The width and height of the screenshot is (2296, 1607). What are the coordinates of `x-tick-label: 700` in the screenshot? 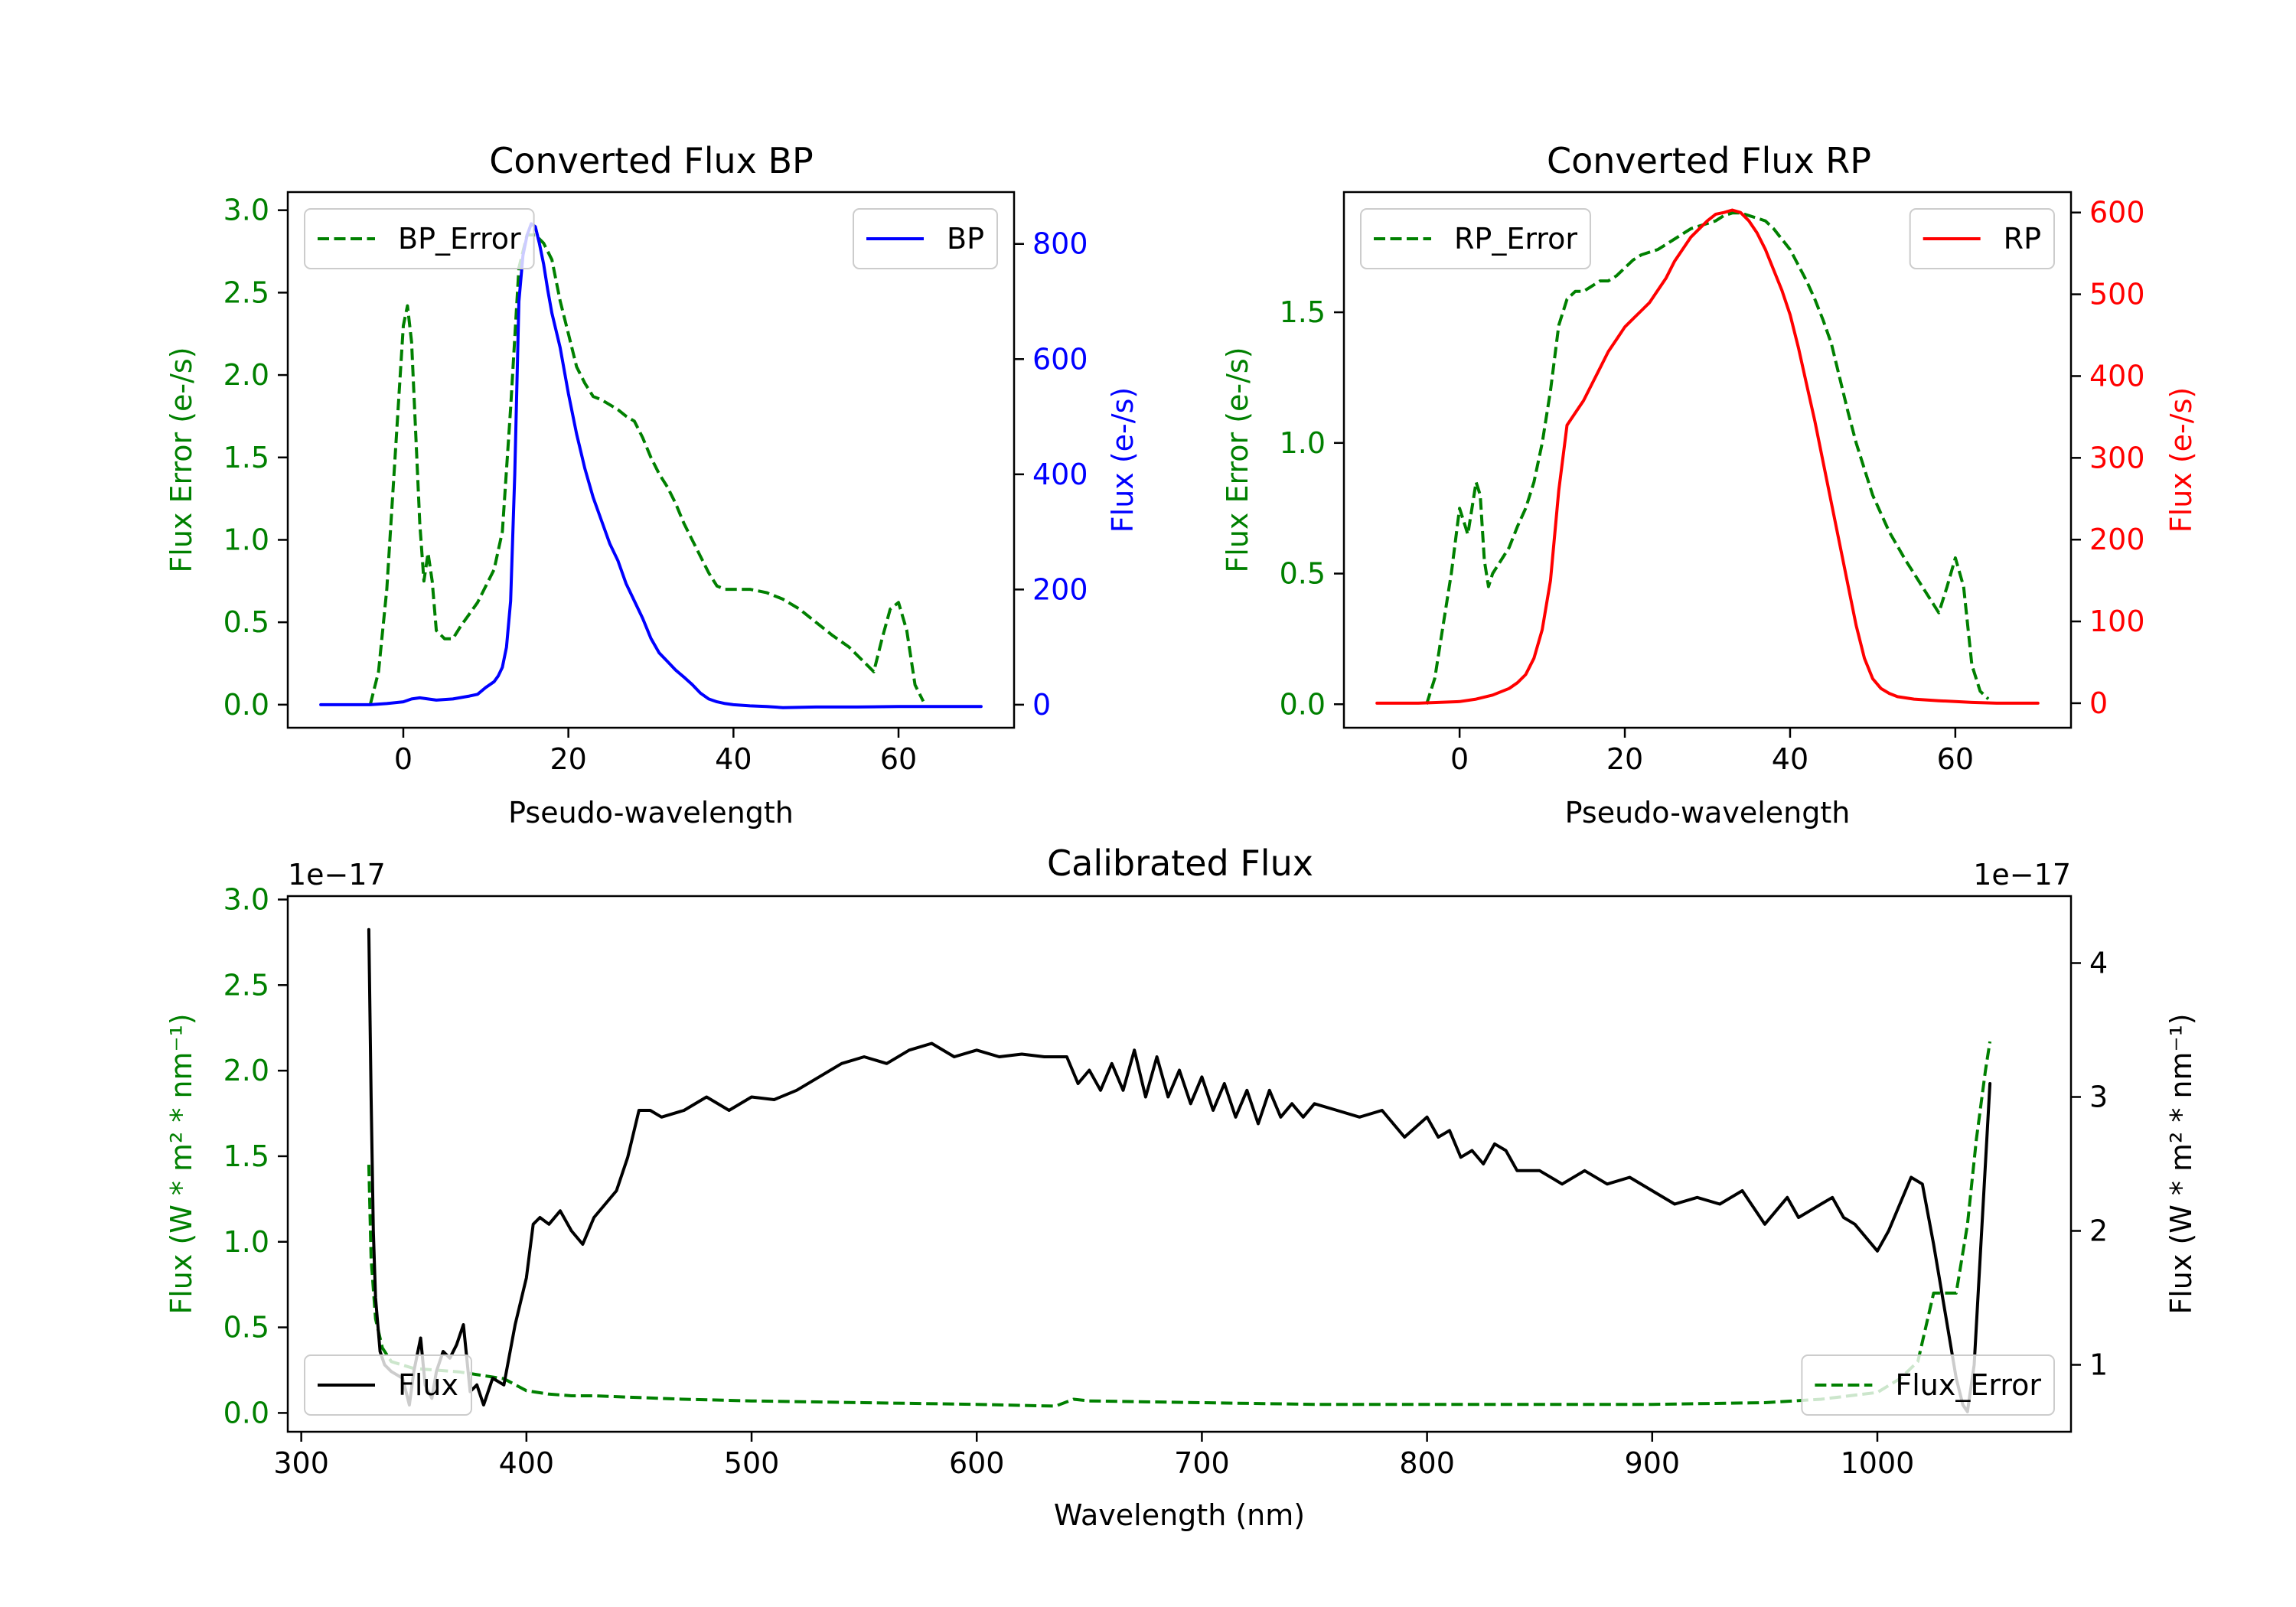 It's located at (1202, 1463).